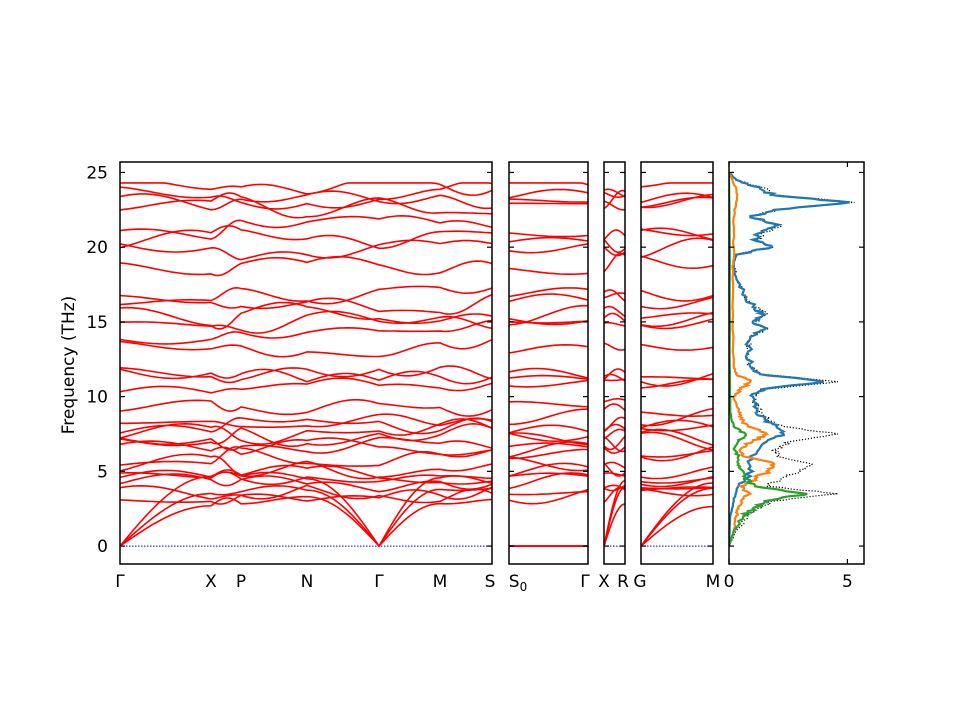 The height and width of the screenshot is (720, 960). What do you see at coordinates (97, 173) in the screenshot?
I see `y-tick-label: 25` at bounding box center [97, 173].